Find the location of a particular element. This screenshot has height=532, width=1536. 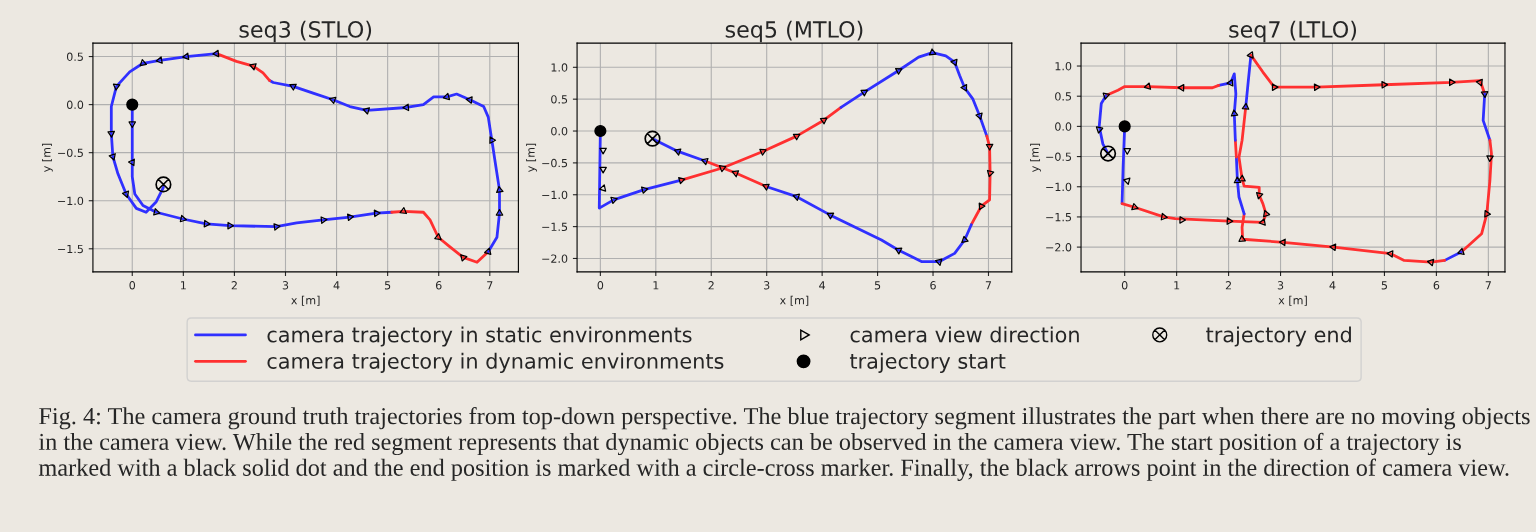

legend-label: camera trajectory in dynamic environments is located at coordinates (495, 362).